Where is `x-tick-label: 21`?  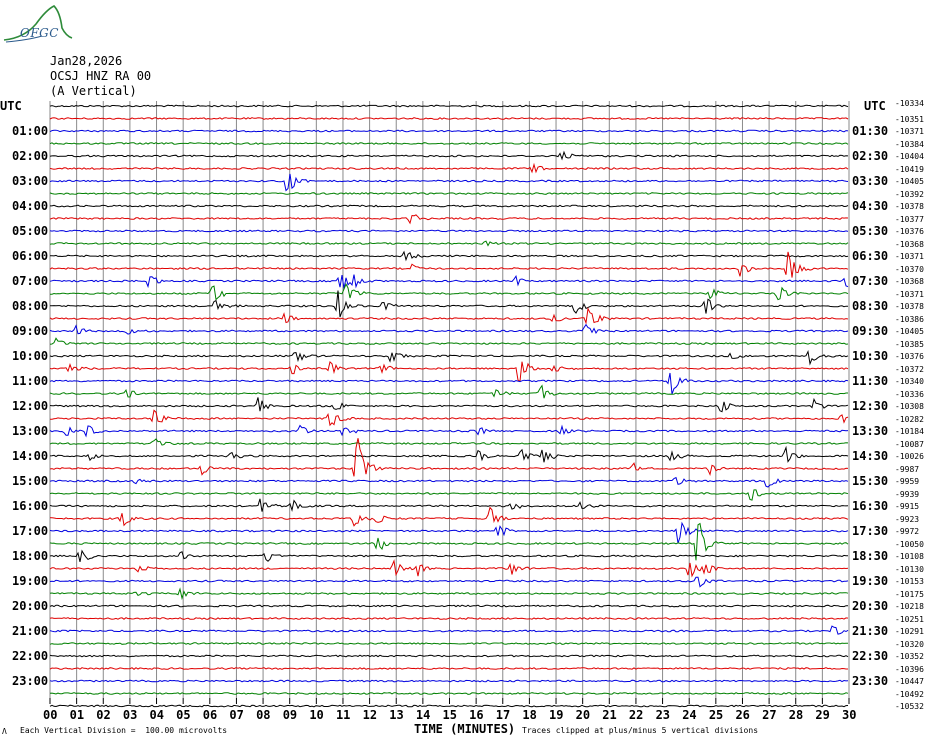
x-tick-label: 21 is located at coordinates (609, 715).